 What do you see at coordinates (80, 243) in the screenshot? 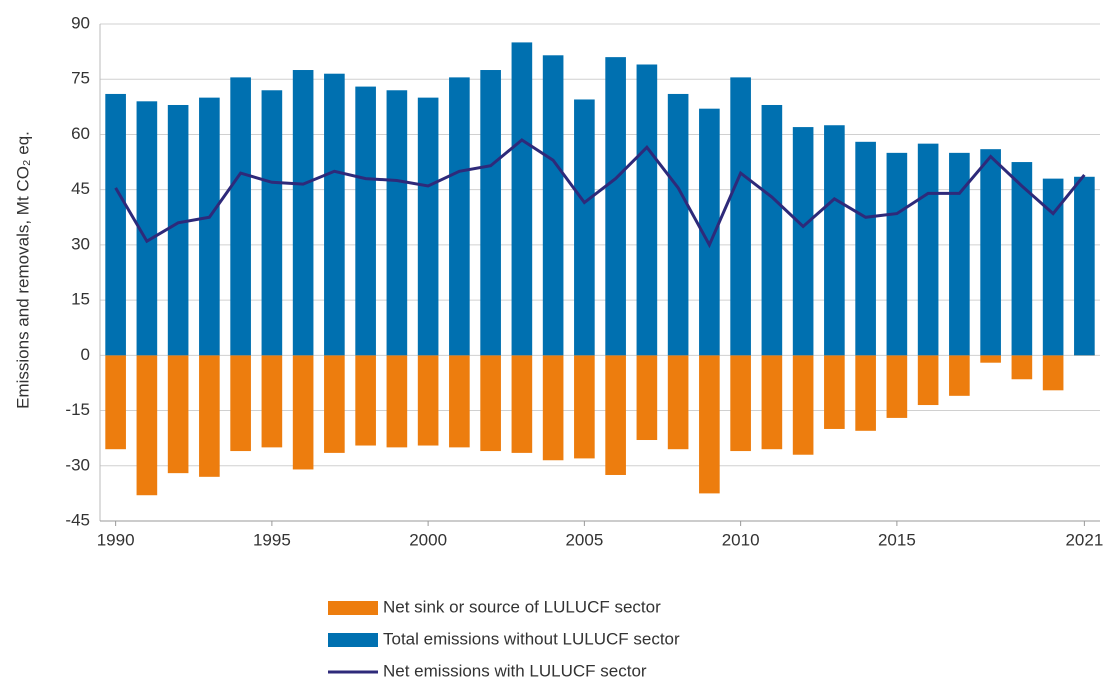
I see `y-tick-label: 30` at bounding box center [80, 243].